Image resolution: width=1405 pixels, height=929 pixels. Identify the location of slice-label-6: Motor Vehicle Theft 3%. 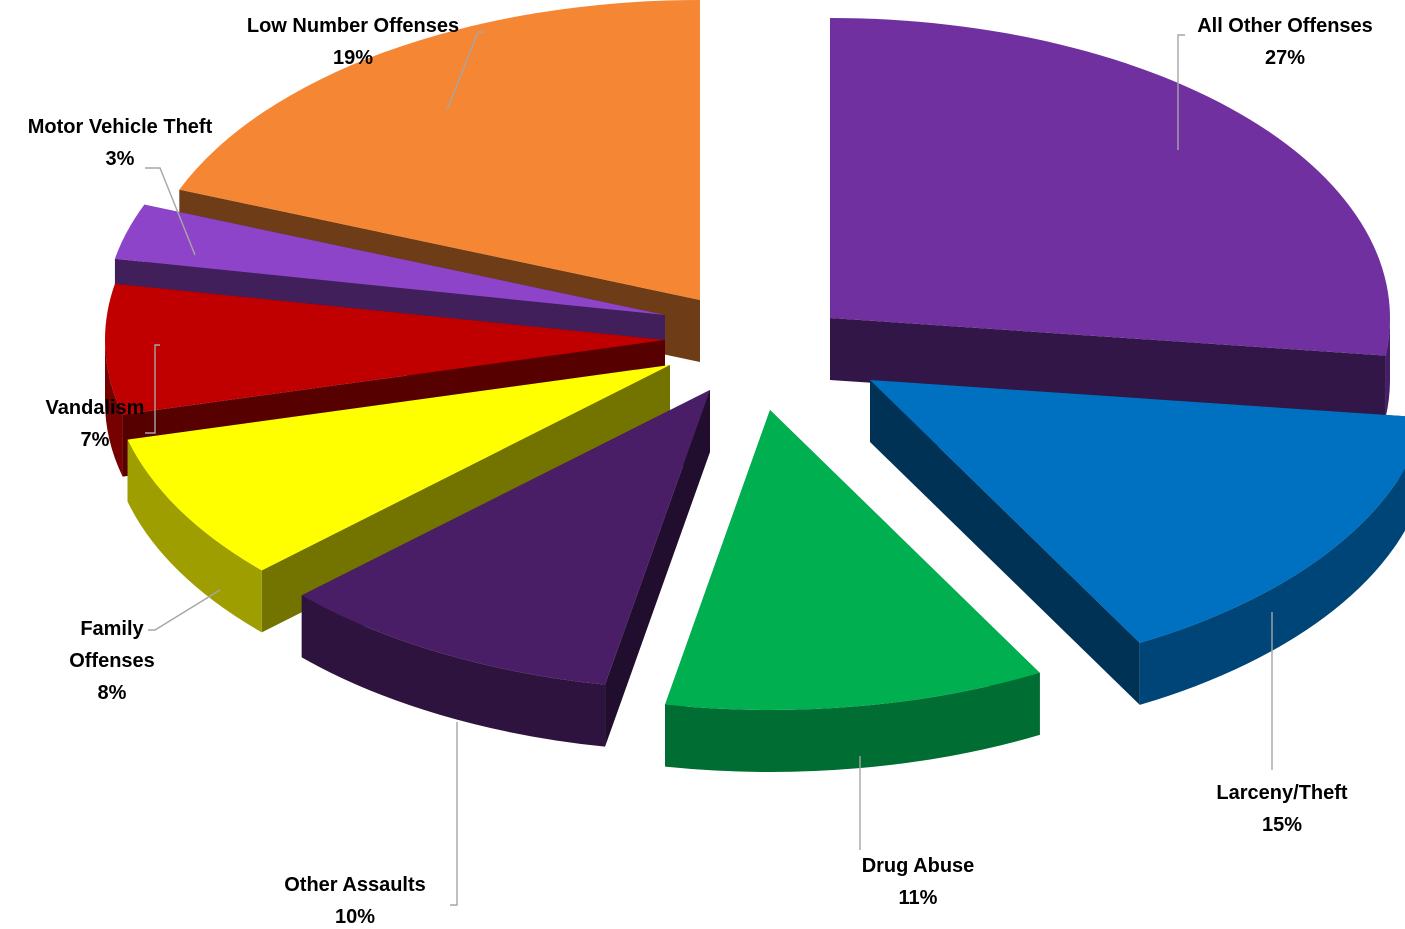
(120, 143).